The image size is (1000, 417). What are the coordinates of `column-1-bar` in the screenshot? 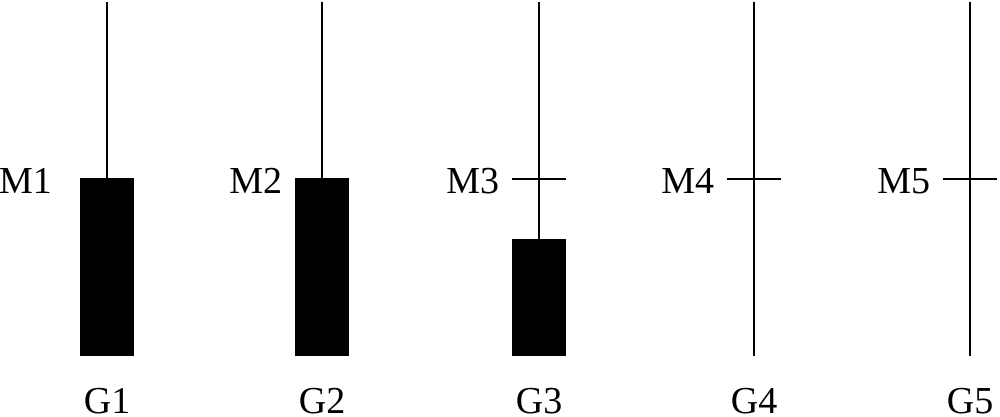 It's located at (107, 267).